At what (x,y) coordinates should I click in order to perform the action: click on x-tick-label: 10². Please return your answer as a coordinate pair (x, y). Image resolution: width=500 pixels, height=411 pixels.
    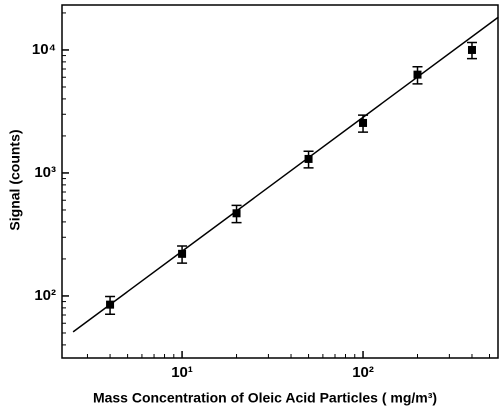
    Looking at the image, I should click on (363, 372).